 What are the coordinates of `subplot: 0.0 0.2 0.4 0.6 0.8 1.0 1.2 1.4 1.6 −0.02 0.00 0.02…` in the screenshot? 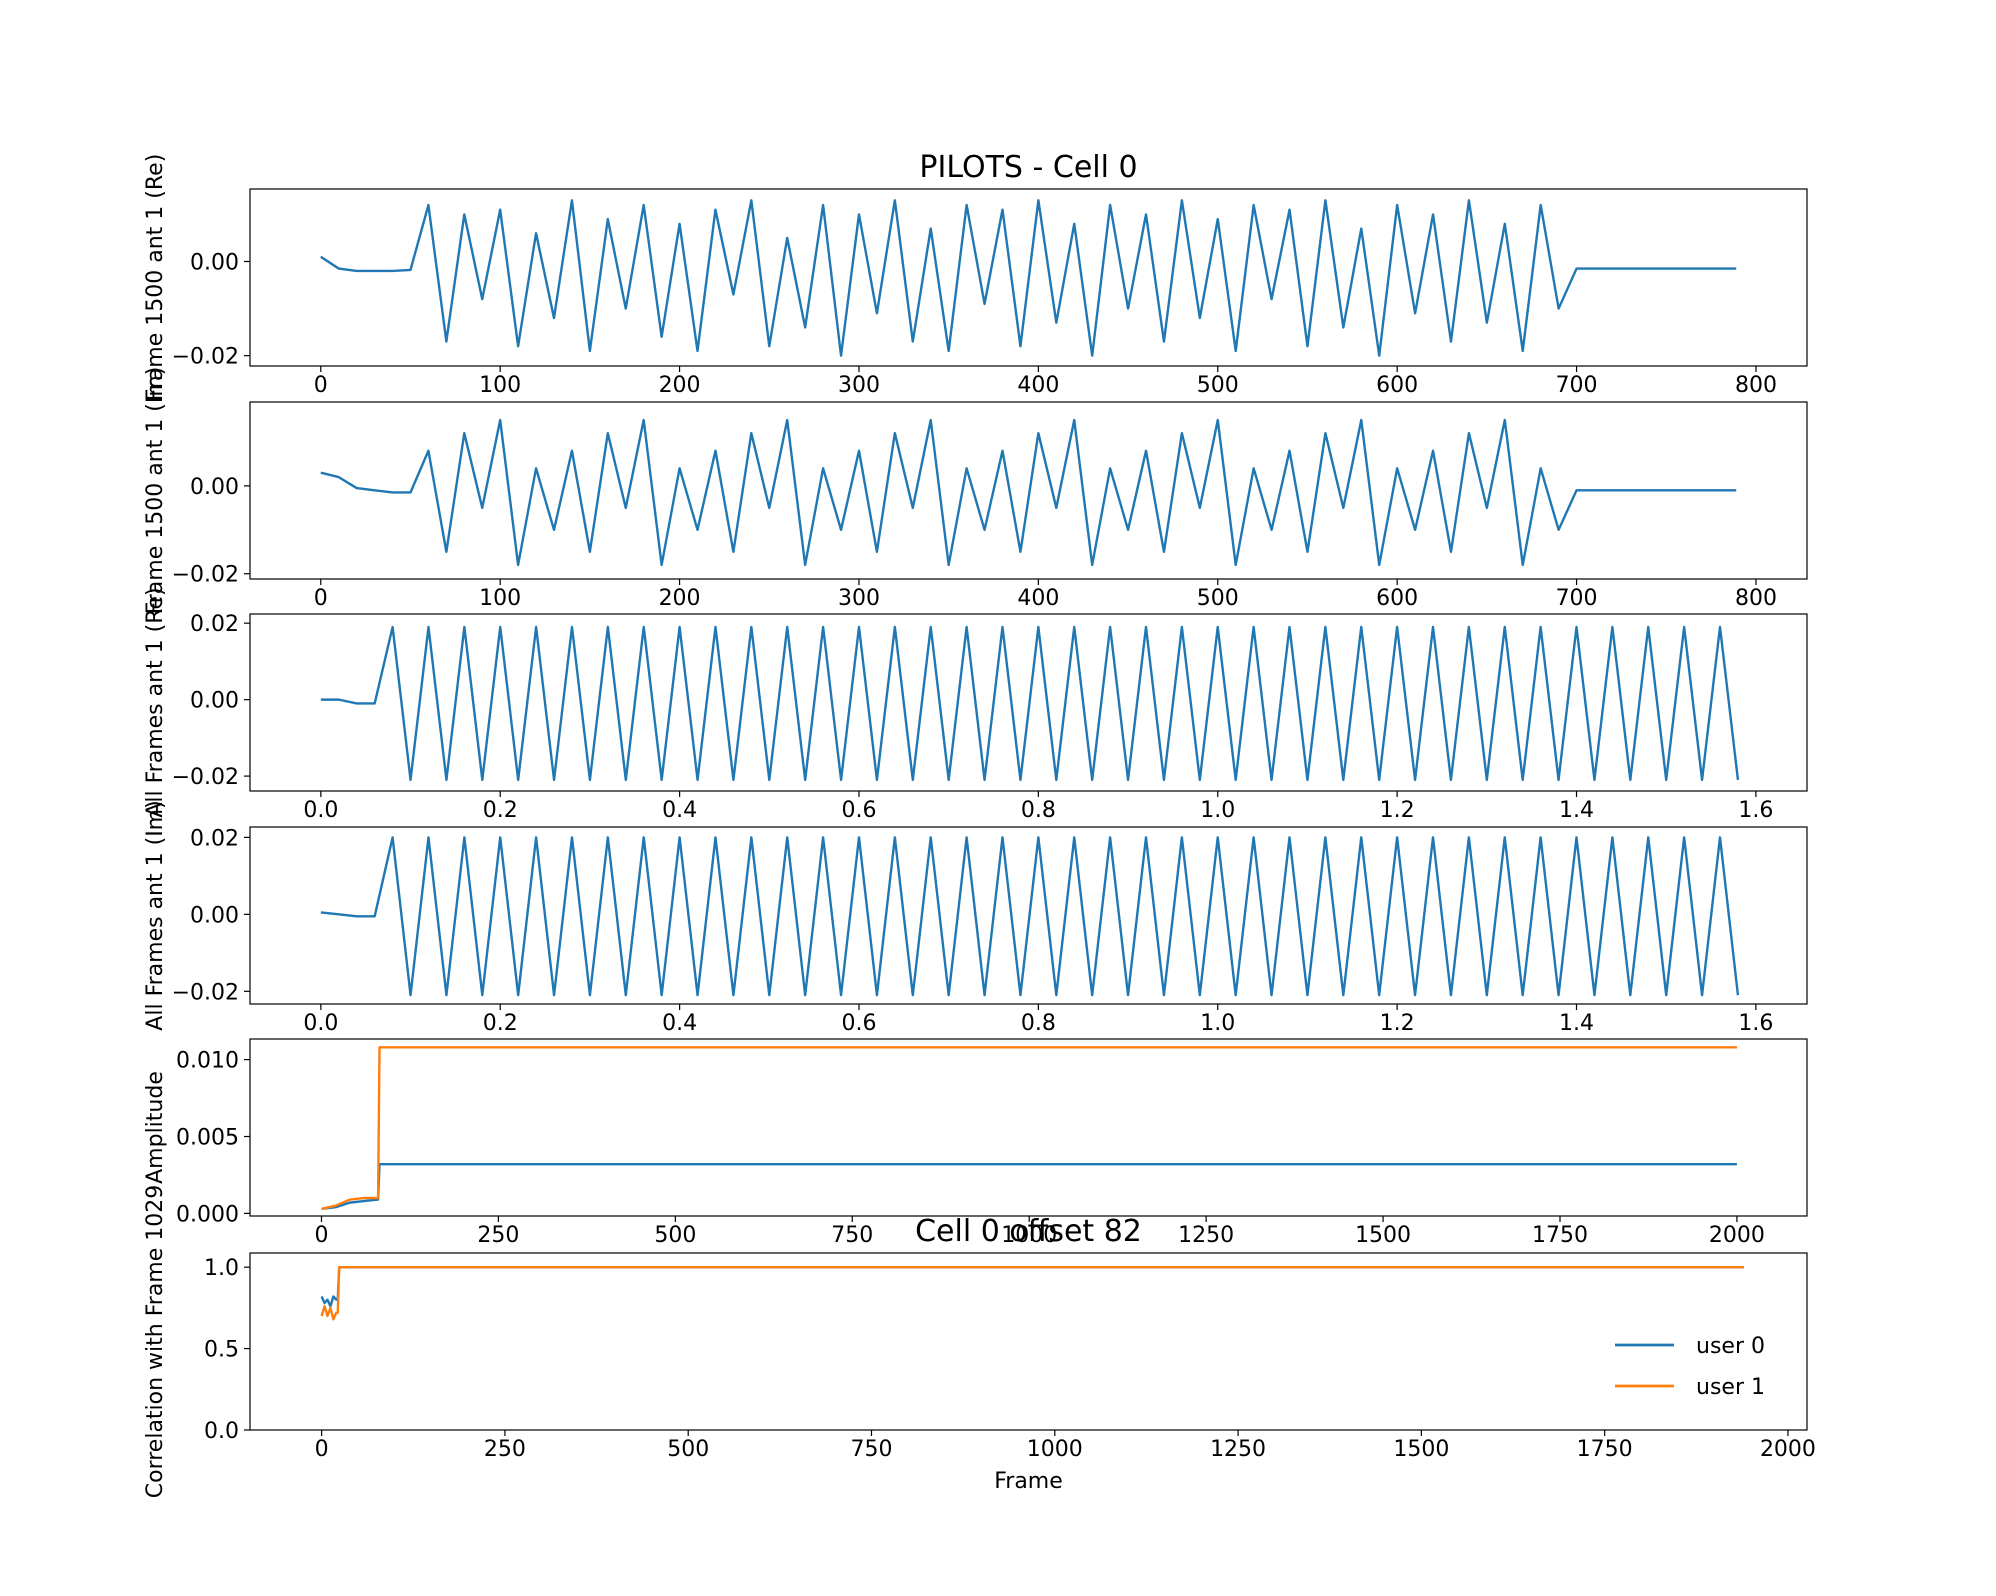 It's located at (975, 918).